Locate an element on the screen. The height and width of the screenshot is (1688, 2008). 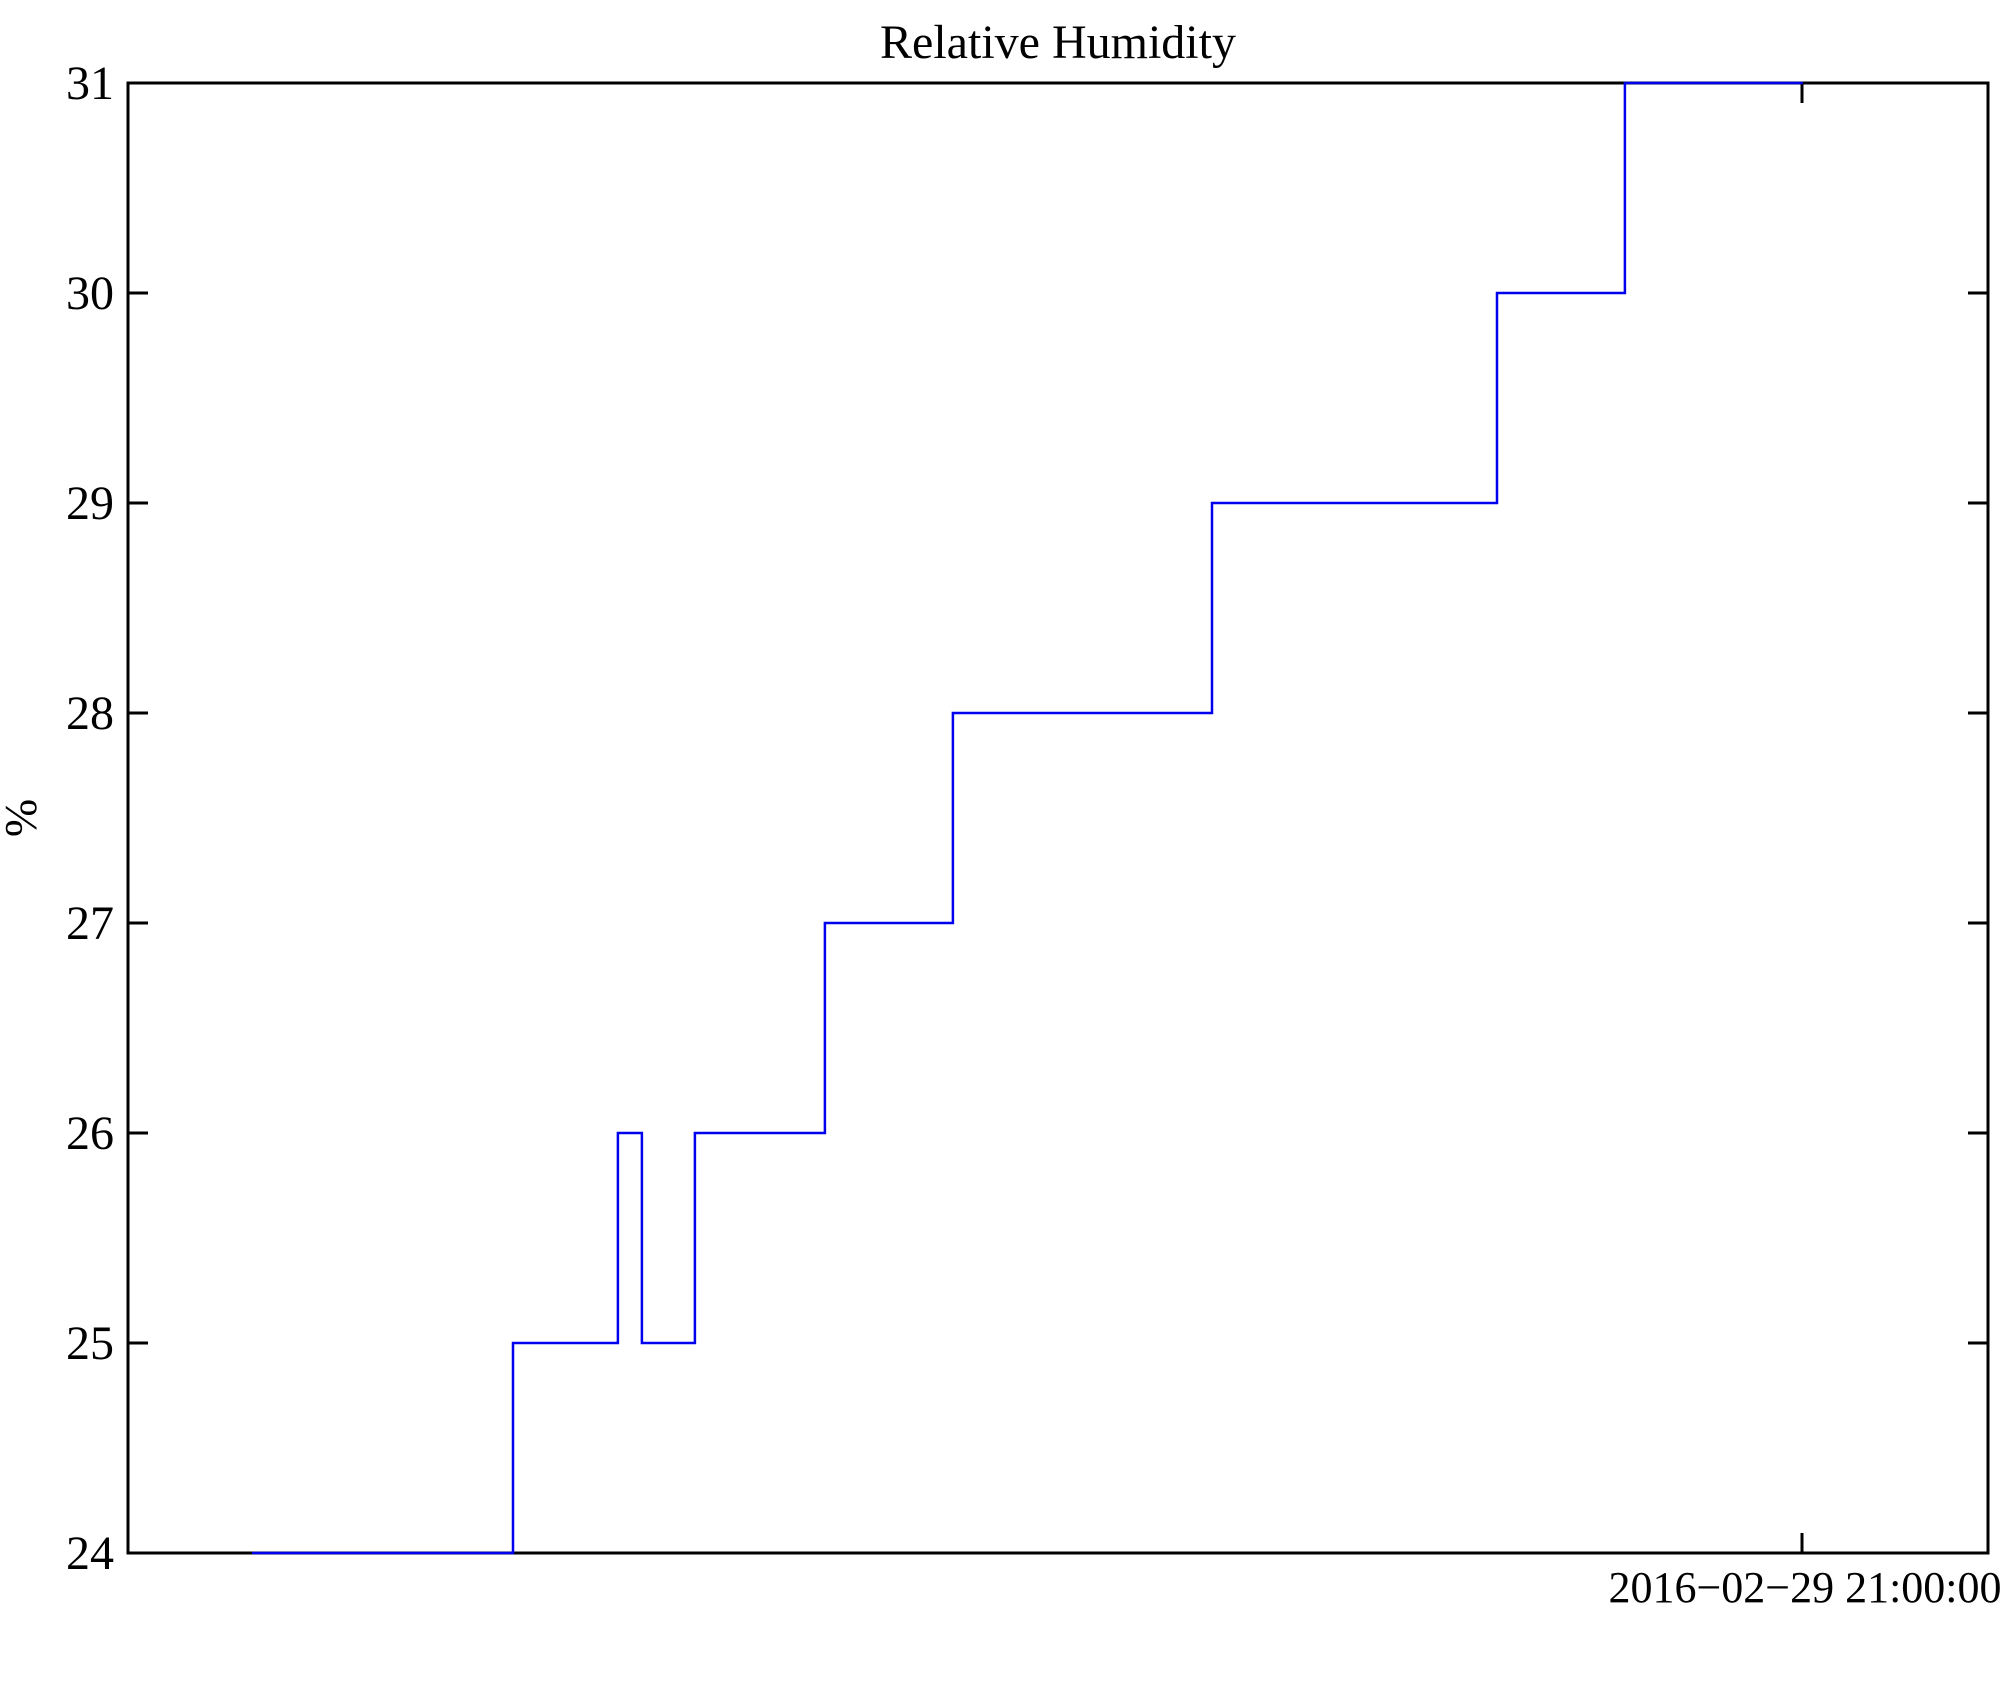
x-tick-label: 2016−02−29 21:00:00 is located at coordinates (1804, 1587).